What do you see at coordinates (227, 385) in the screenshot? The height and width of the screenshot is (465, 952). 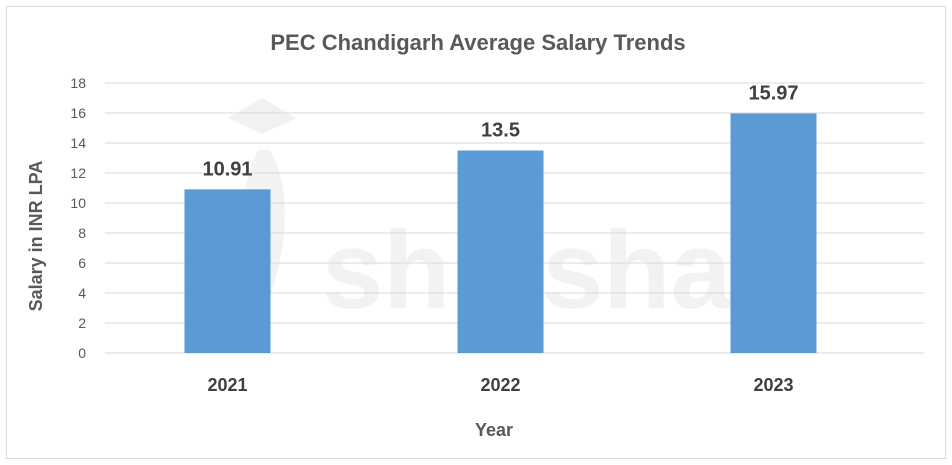 I see `x-tick-label: 2021` at bounding box center [227, 385].